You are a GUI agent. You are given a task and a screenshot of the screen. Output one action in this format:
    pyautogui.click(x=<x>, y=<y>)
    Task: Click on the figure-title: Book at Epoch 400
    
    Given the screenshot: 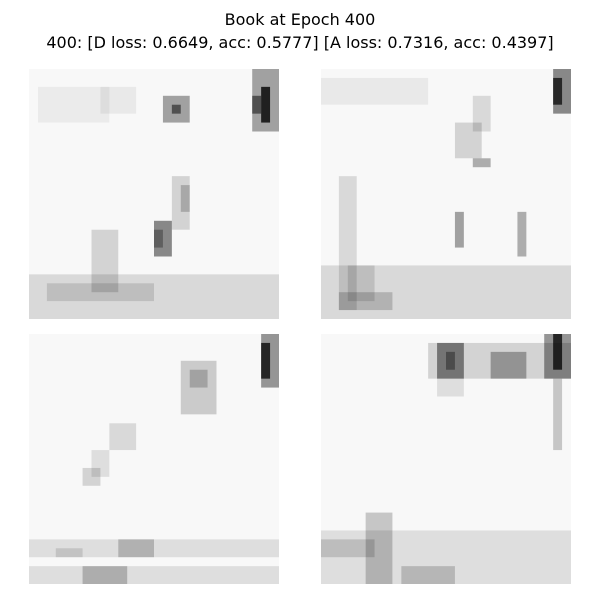 What is the action you would take?
    pyautogui.click(x=300, y=19)
    